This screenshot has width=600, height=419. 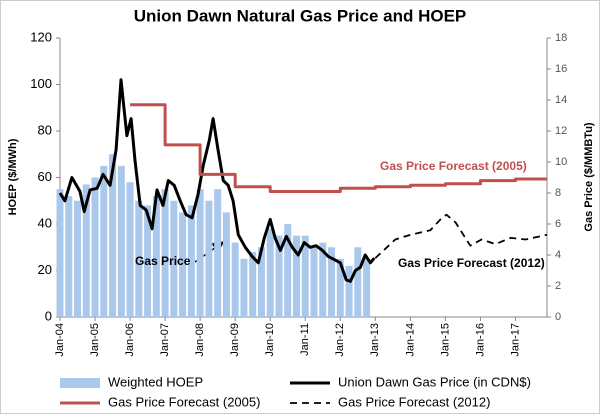 What do you see at coordinates (13, 176) in the screenshot?
I see `y-axis-label: HOEP ($/MWh)` at bounding box center [13, 176].